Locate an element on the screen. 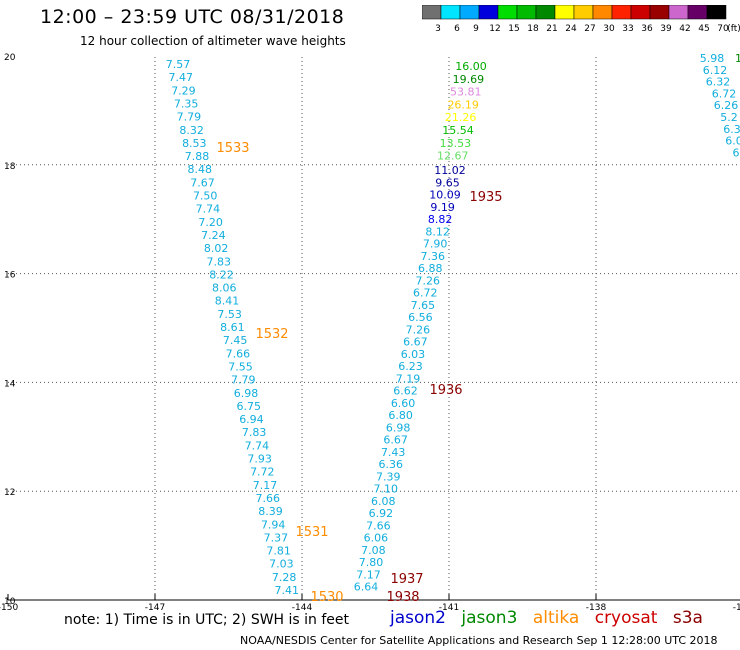 This screenshot has height=650, width=740. swh-value: 11.02 is located at coordinates (450, 170).